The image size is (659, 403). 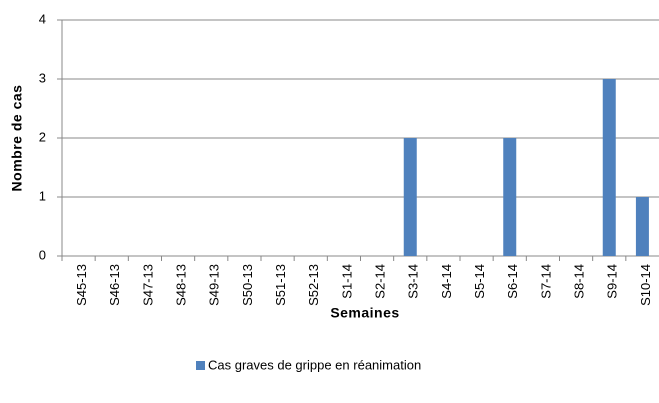 I want to click on x-tick-label: S47-13, so click(x=147, y=285).